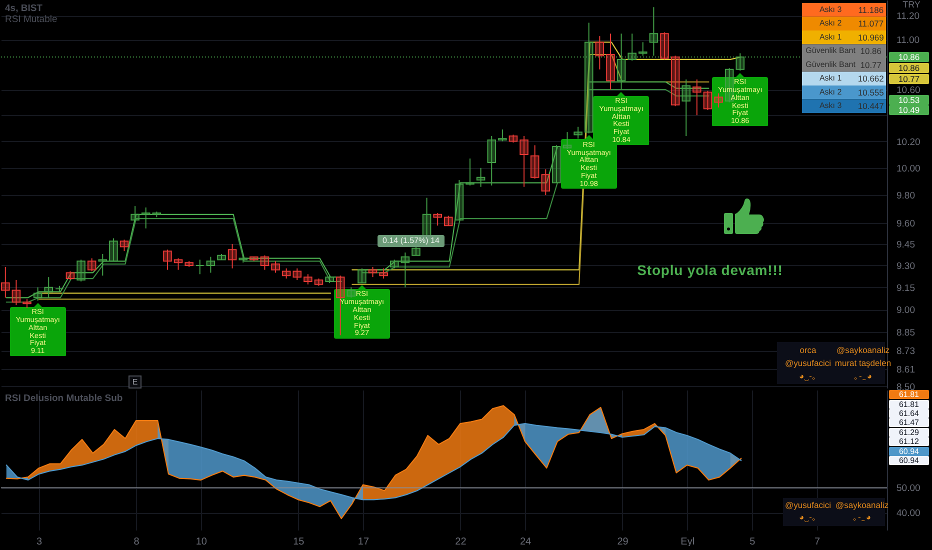  Describe the element at coordinates (863, 349) in the screenshot. I see `annotation: @saykoanaliz` at that location.